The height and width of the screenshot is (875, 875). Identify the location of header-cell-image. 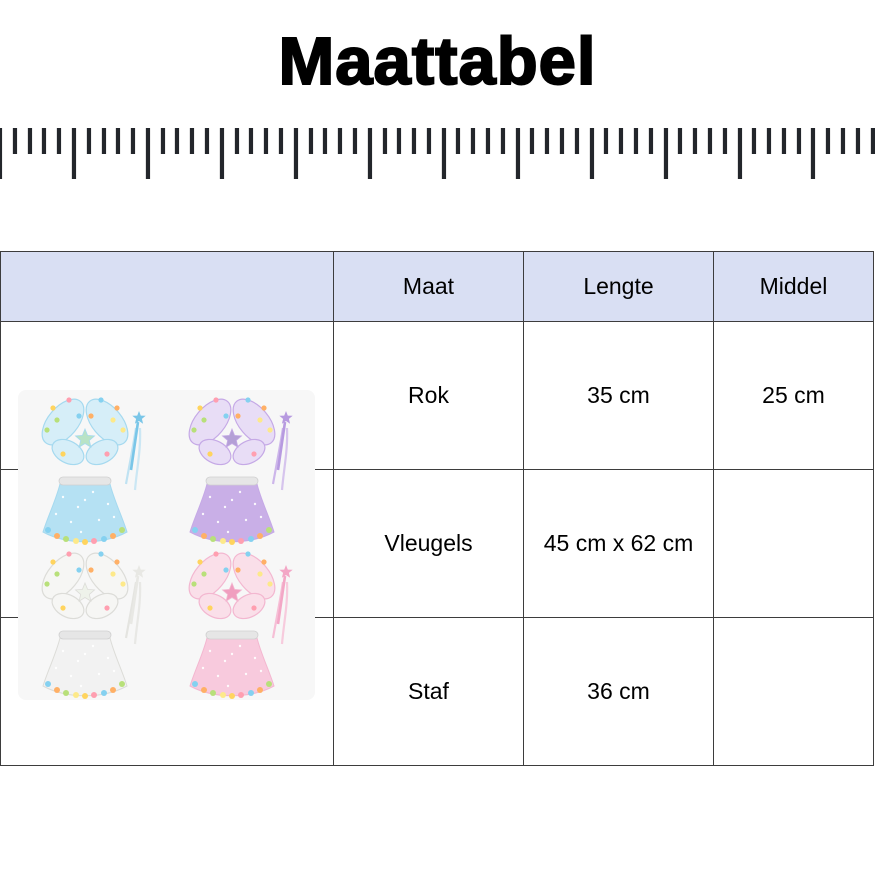
(167, 286).